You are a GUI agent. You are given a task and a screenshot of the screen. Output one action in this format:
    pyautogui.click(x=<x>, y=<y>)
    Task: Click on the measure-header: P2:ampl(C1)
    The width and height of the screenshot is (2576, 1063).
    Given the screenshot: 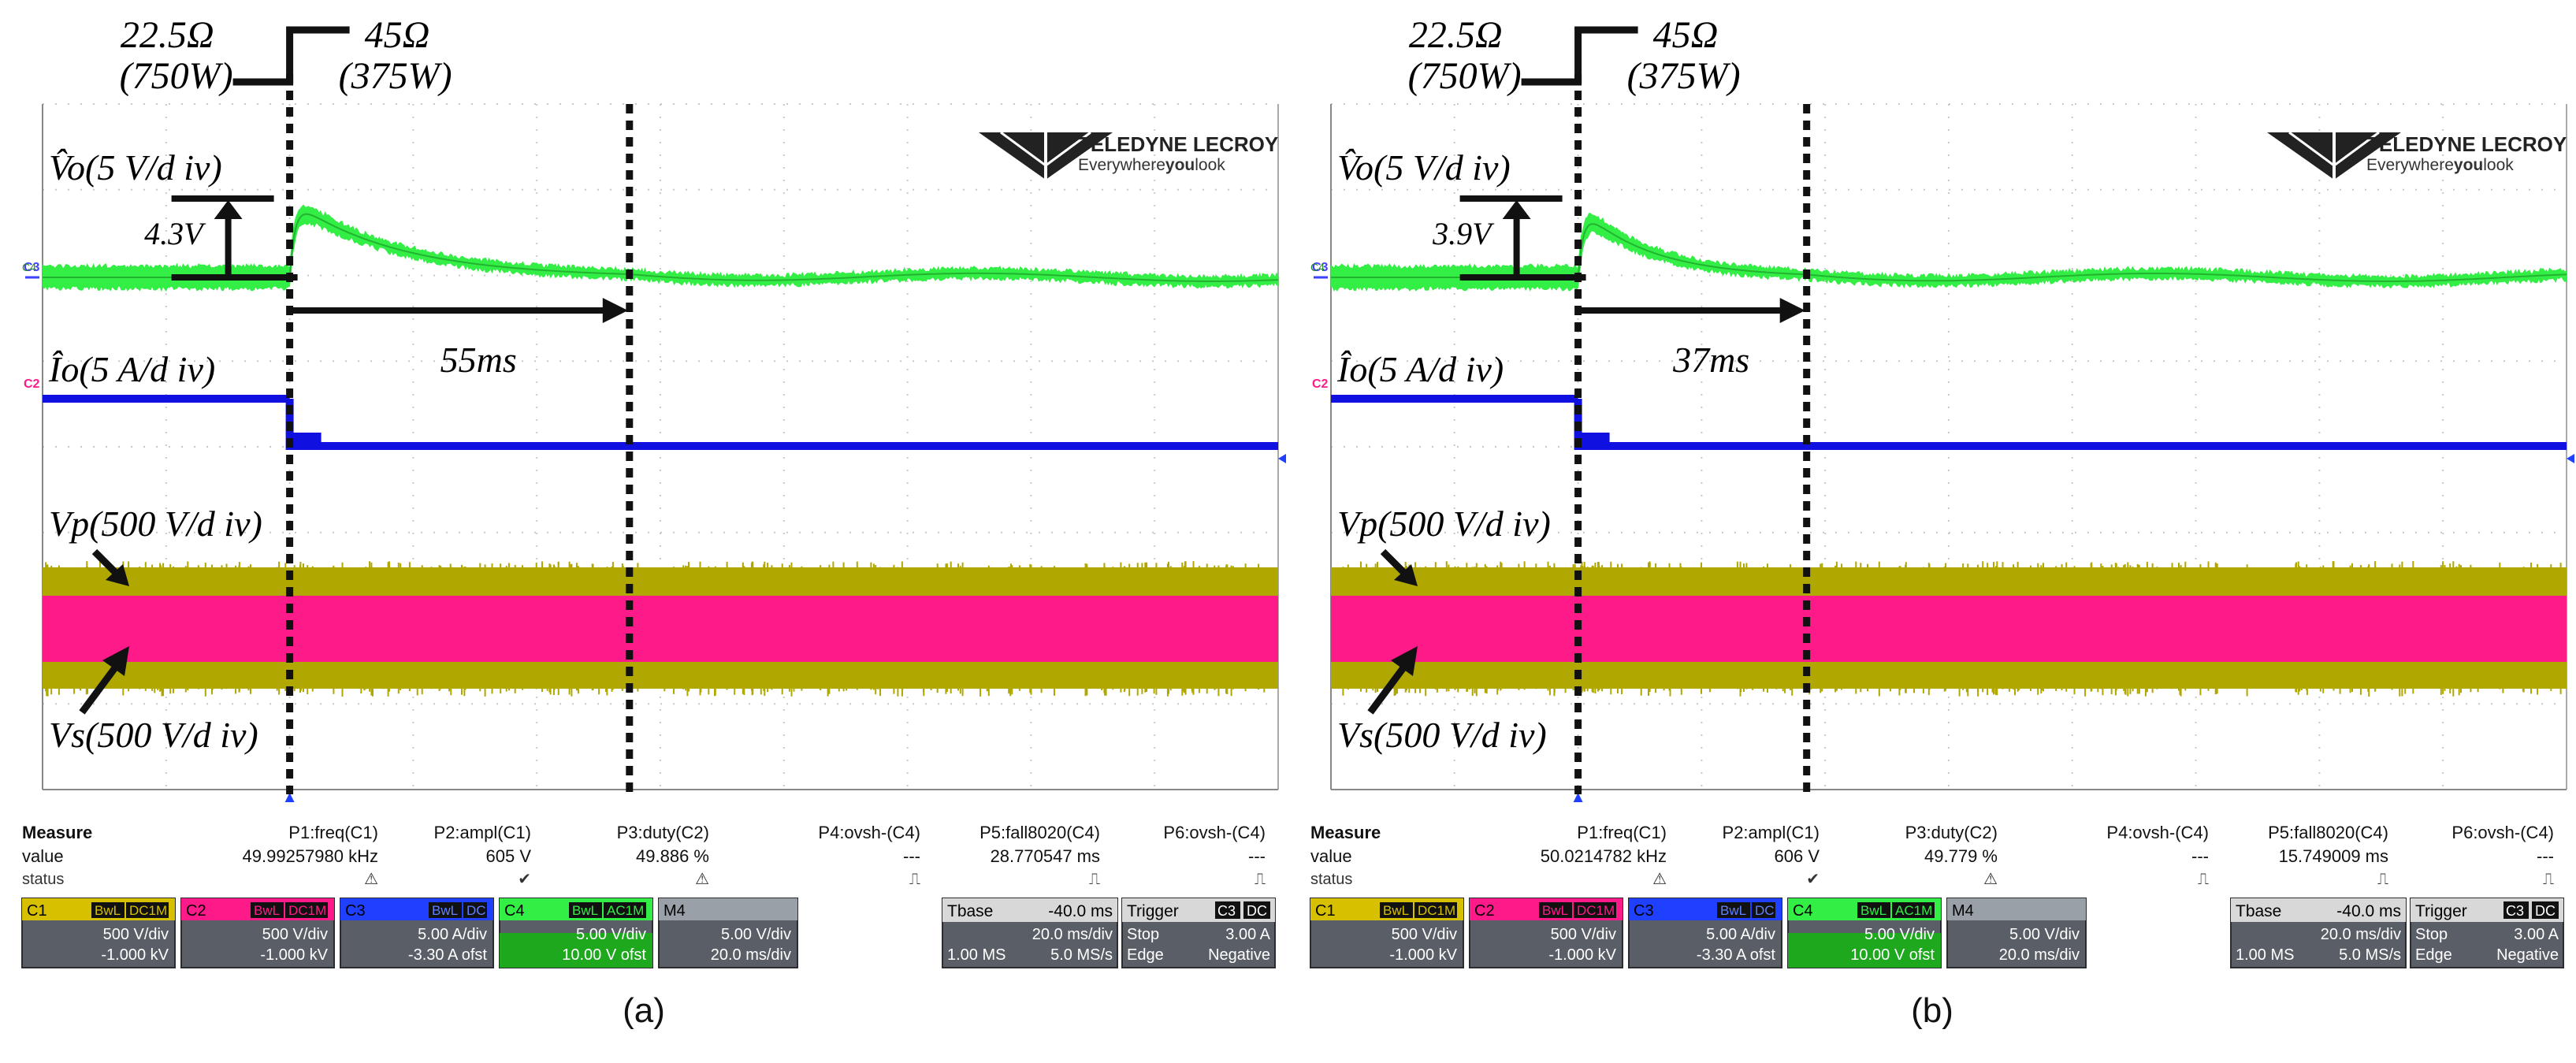 What is the action you would take?
    pyautogui.click(x=482, y=832)
    